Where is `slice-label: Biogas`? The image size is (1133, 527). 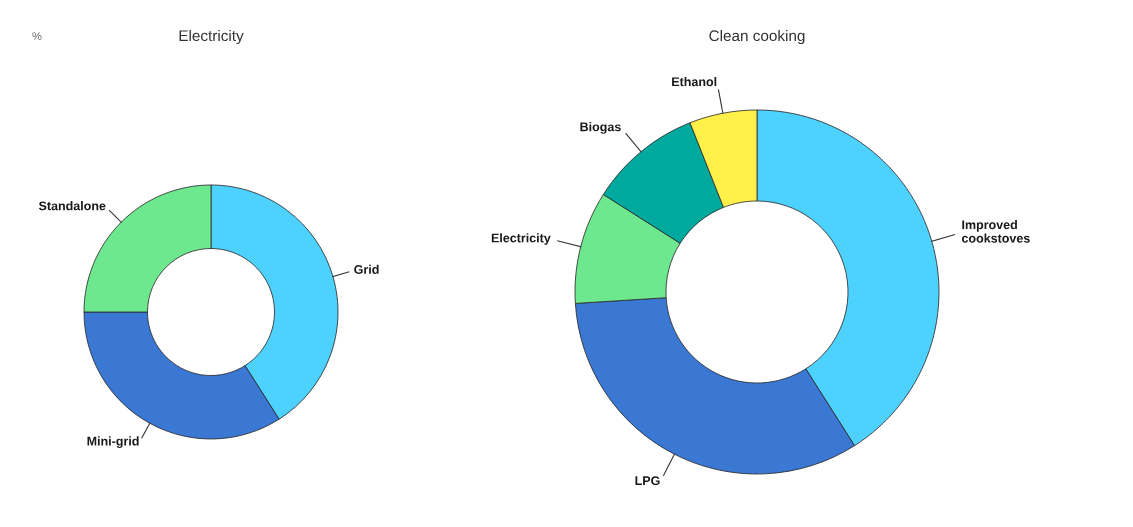
slice-label: Biogas is located at coordinates (600, 128).